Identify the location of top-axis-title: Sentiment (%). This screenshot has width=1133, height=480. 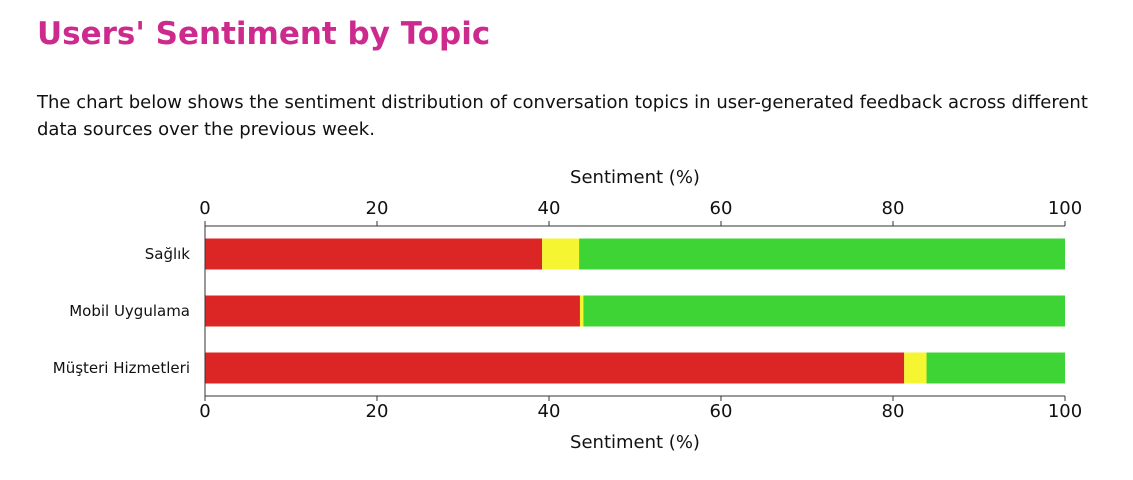
(635, 177).